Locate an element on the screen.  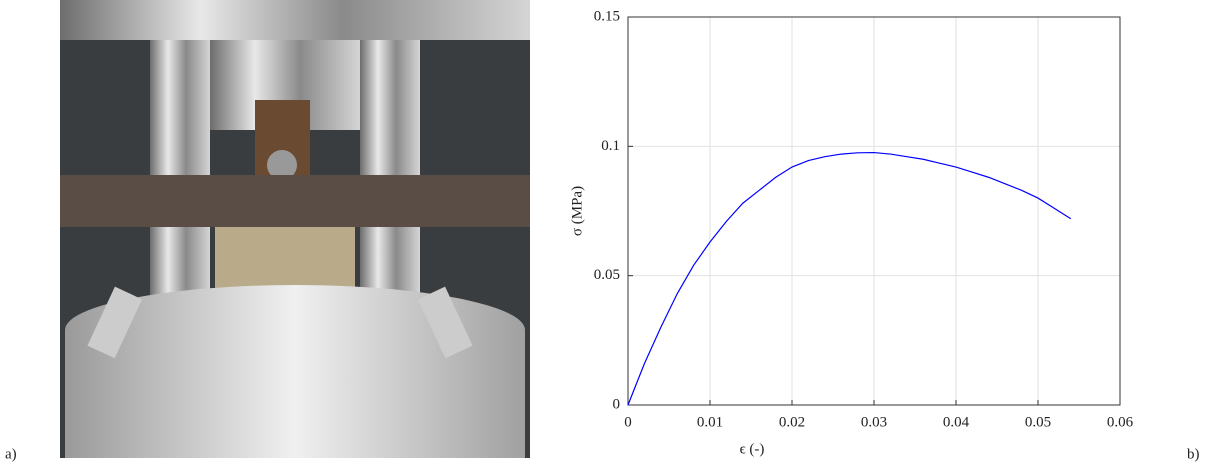
x-tick-label: 0.05 is located at coordinates (1038, 422).